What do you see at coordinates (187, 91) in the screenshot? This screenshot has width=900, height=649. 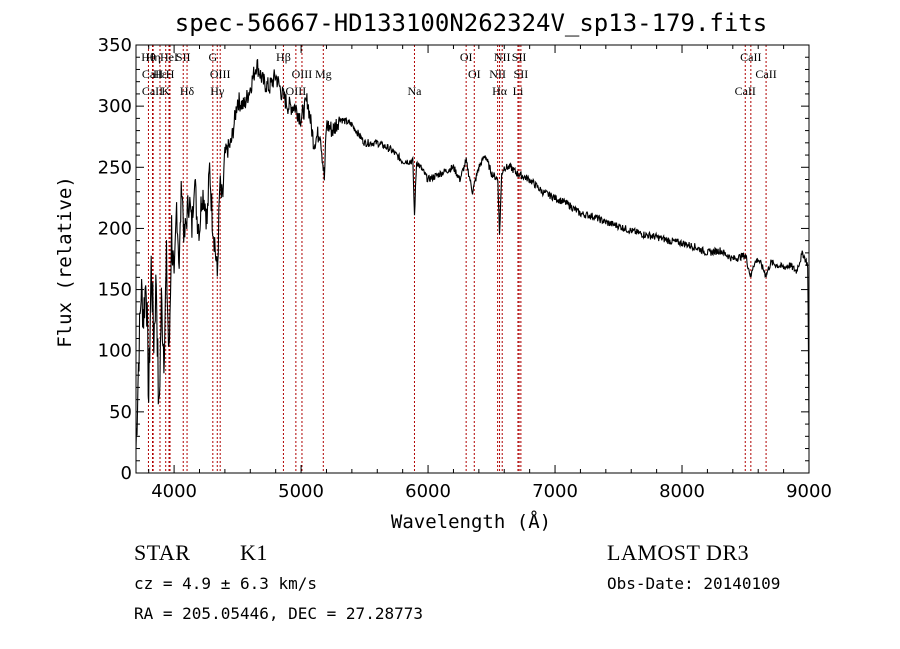 I see `spectral-line-label: Hδ` at bounding box center [187, 91].